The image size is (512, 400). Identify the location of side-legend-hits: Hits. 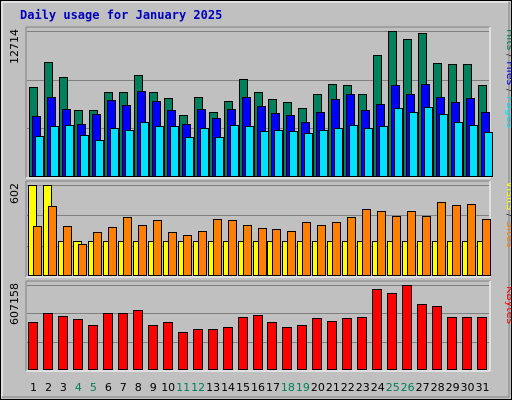
(507, 40).